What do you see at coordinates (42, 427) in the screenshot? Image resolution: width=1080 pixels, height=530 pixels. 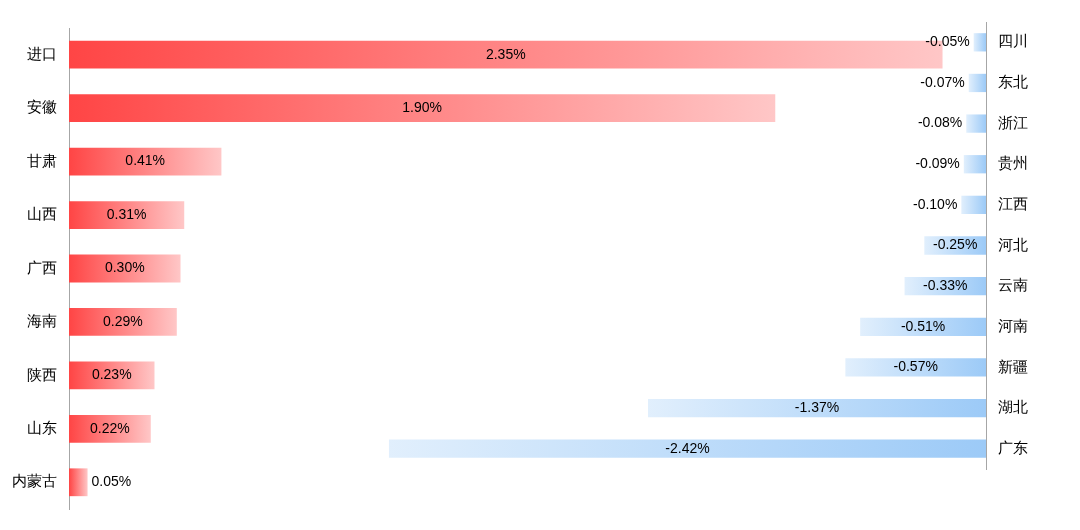 I see `y-tick-label: 山东` at bounding box center [42, 427].